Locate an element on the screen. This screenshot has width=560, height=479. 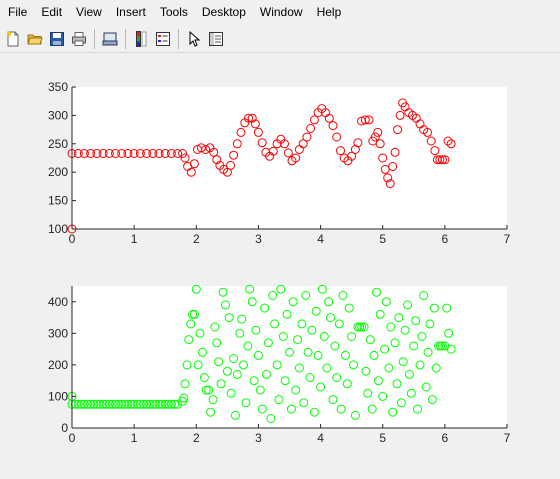
property-inspector-icon is located at coordinates (216, 39).